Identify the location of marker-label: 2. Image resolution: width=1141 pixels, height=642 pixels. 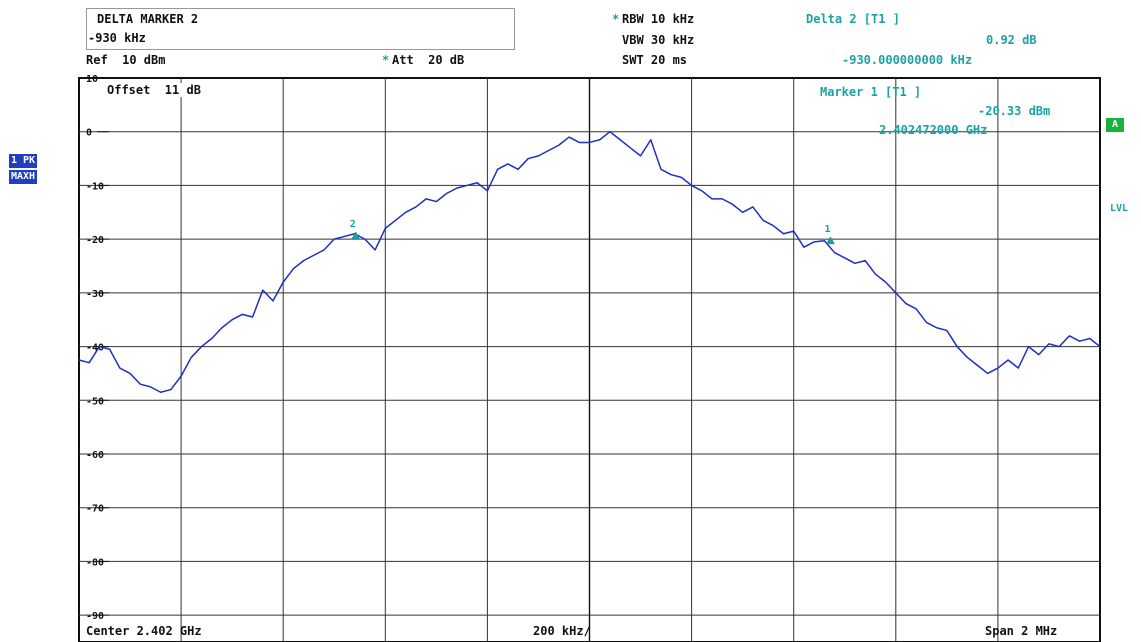
(353, 224).